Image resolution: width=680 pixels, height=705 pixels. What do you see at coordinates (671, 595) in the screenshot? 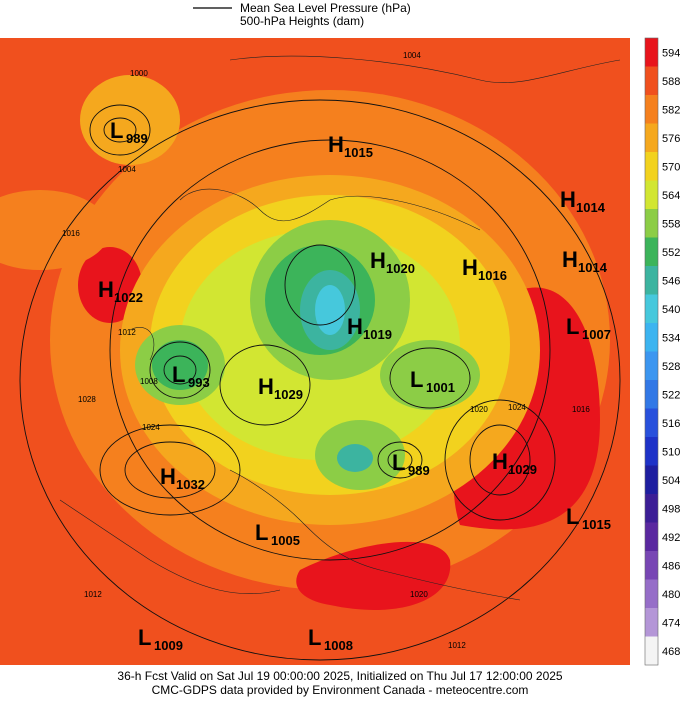
I see `colorbar-tick-label: 480` at bounding box center [671, 595].